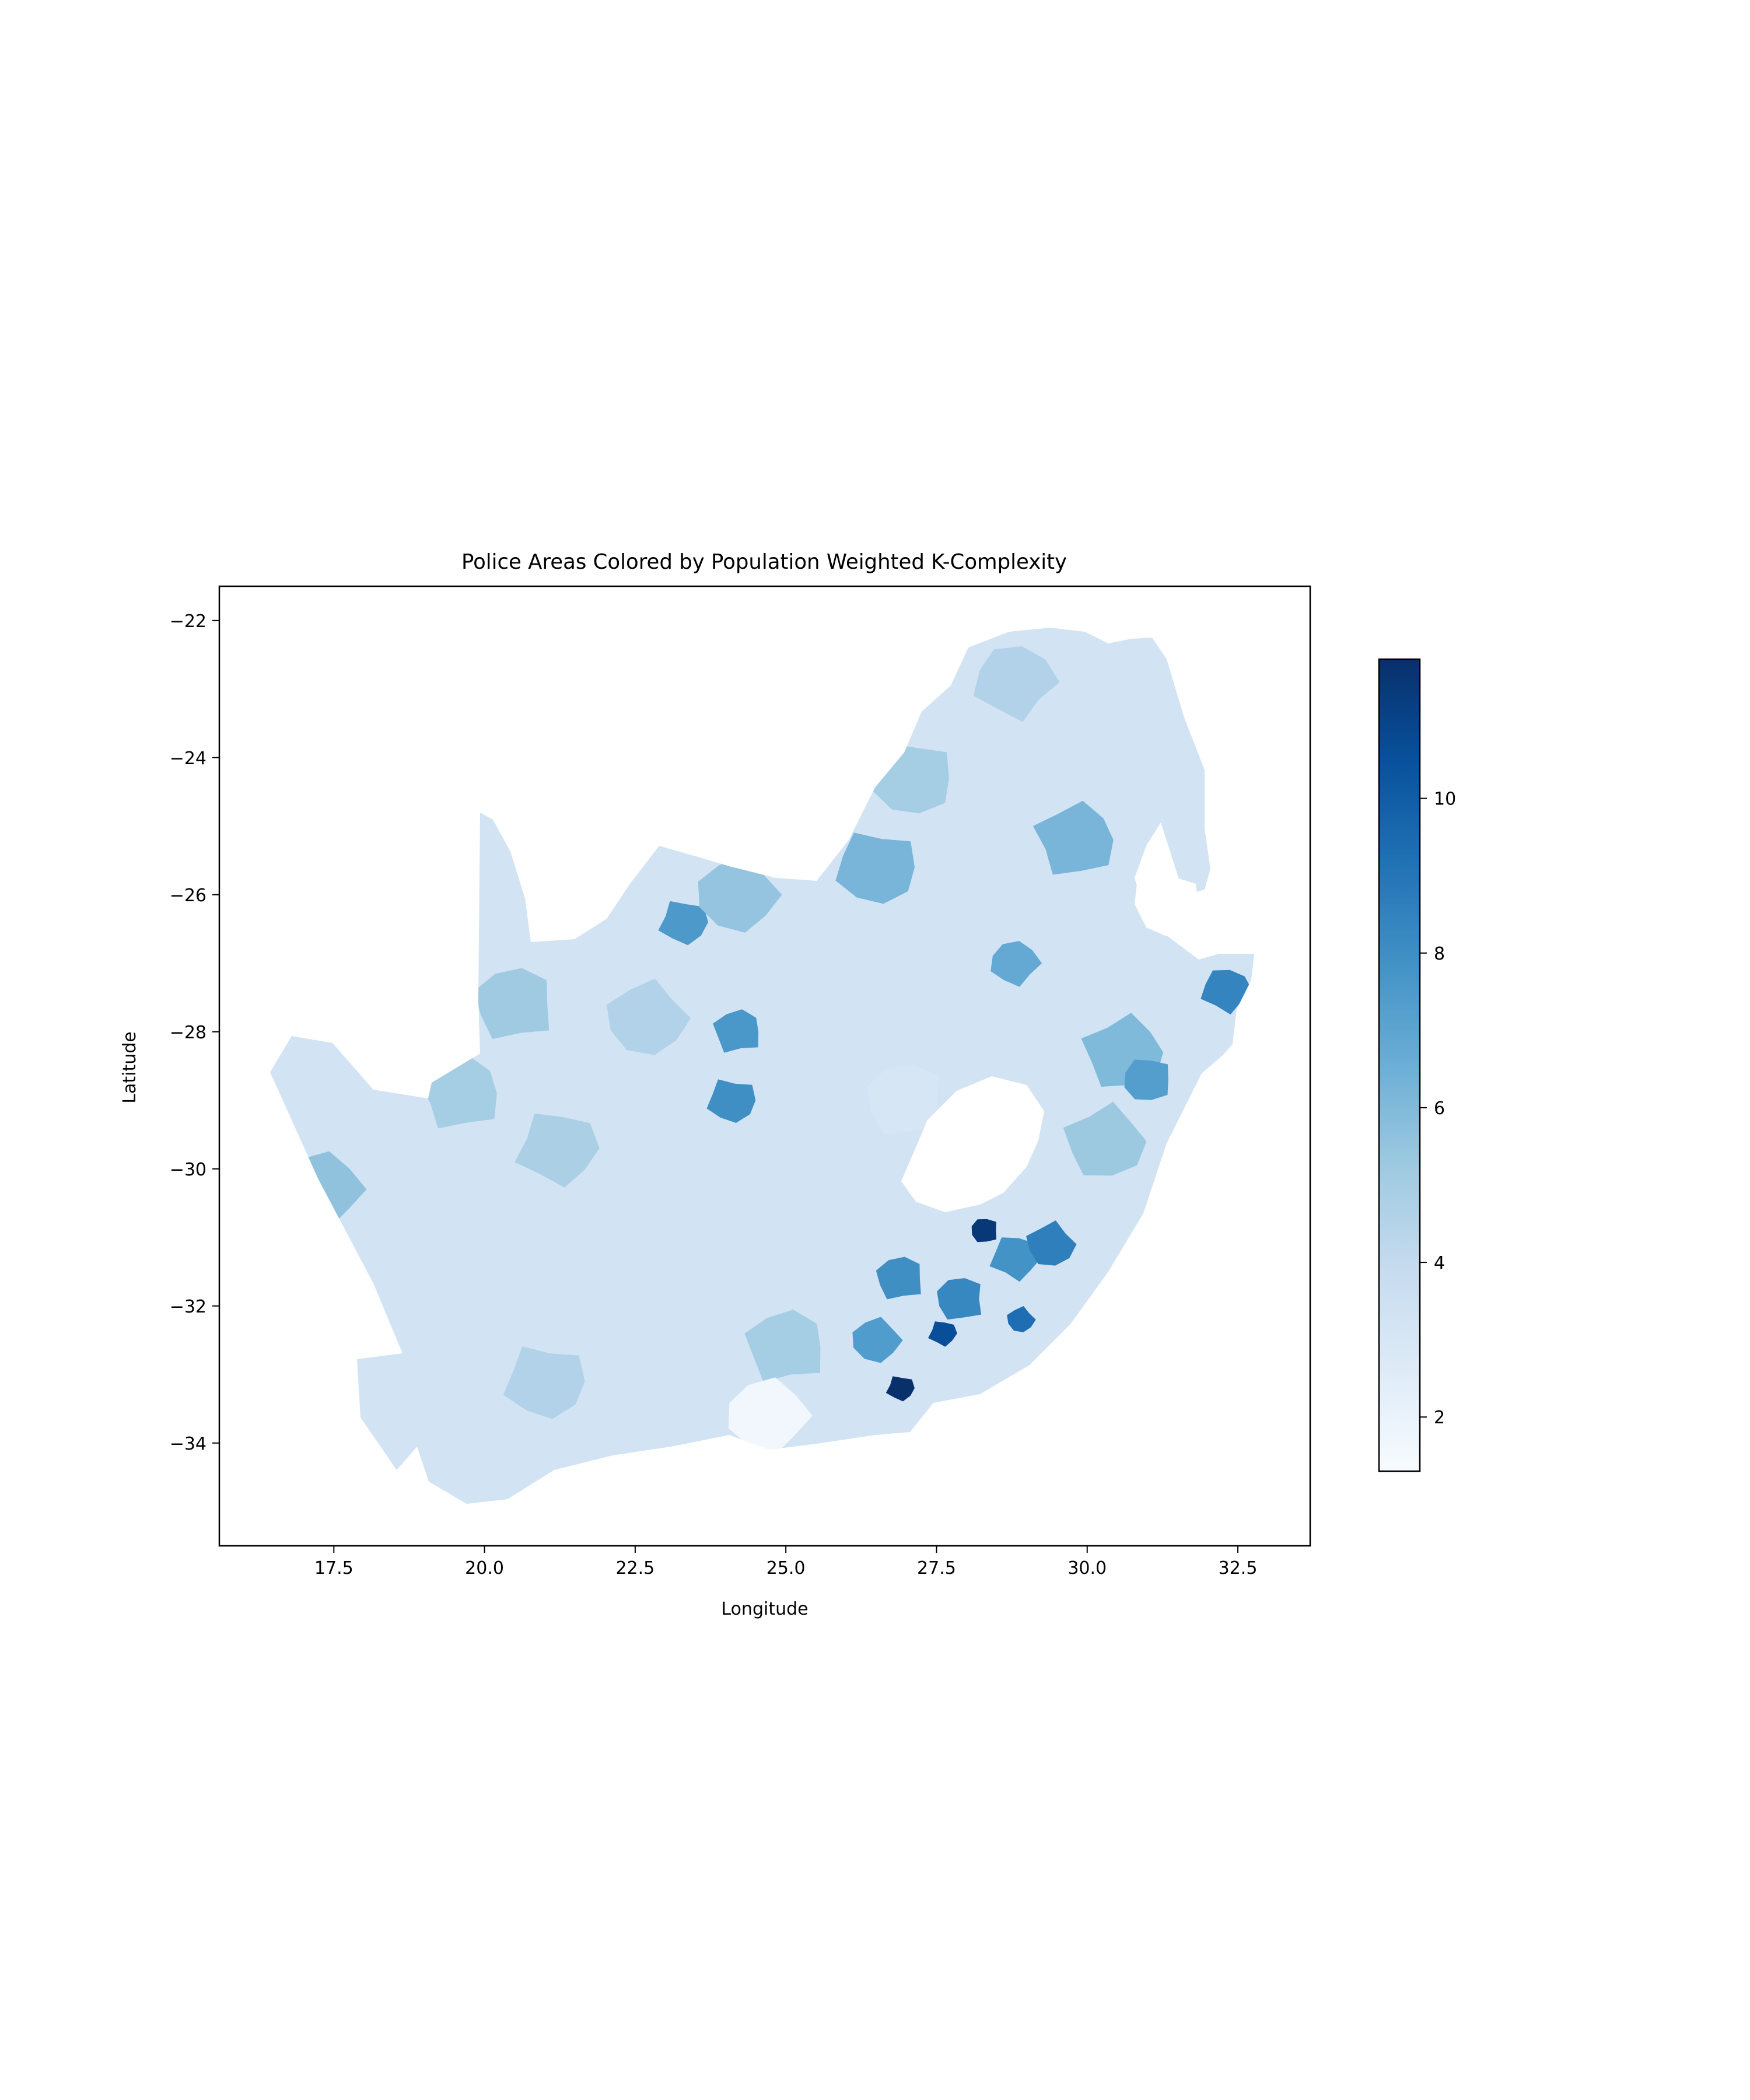  I want to click on x-tick-label: 20.0, so click(484, 1568).